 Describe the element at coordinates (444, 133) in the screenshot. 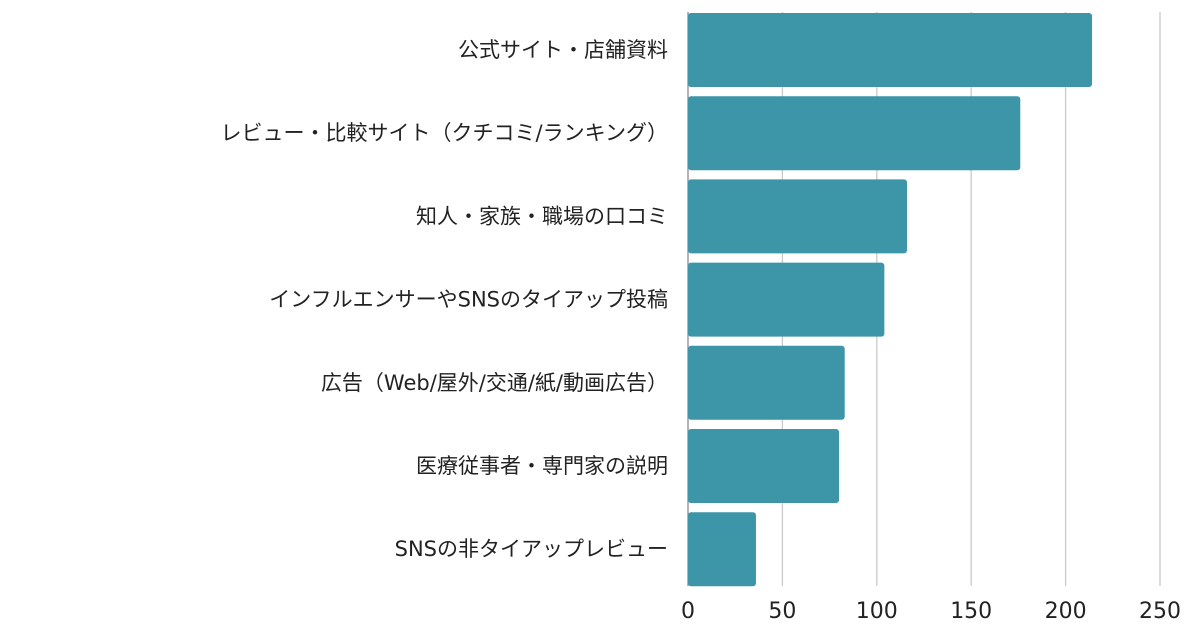

I see `category-label: レビュー・比較サイト（クチコミ/ランキング）` at that location.